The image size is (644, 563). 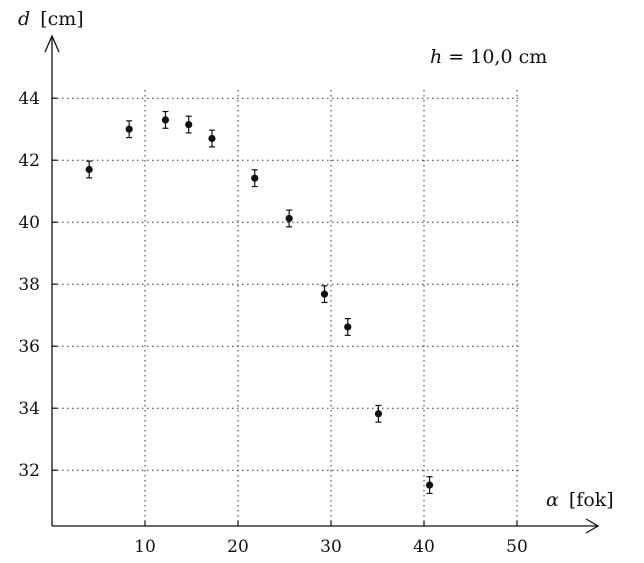 I want to click on y-axis-symbol: d, so click(x=24, y=19).